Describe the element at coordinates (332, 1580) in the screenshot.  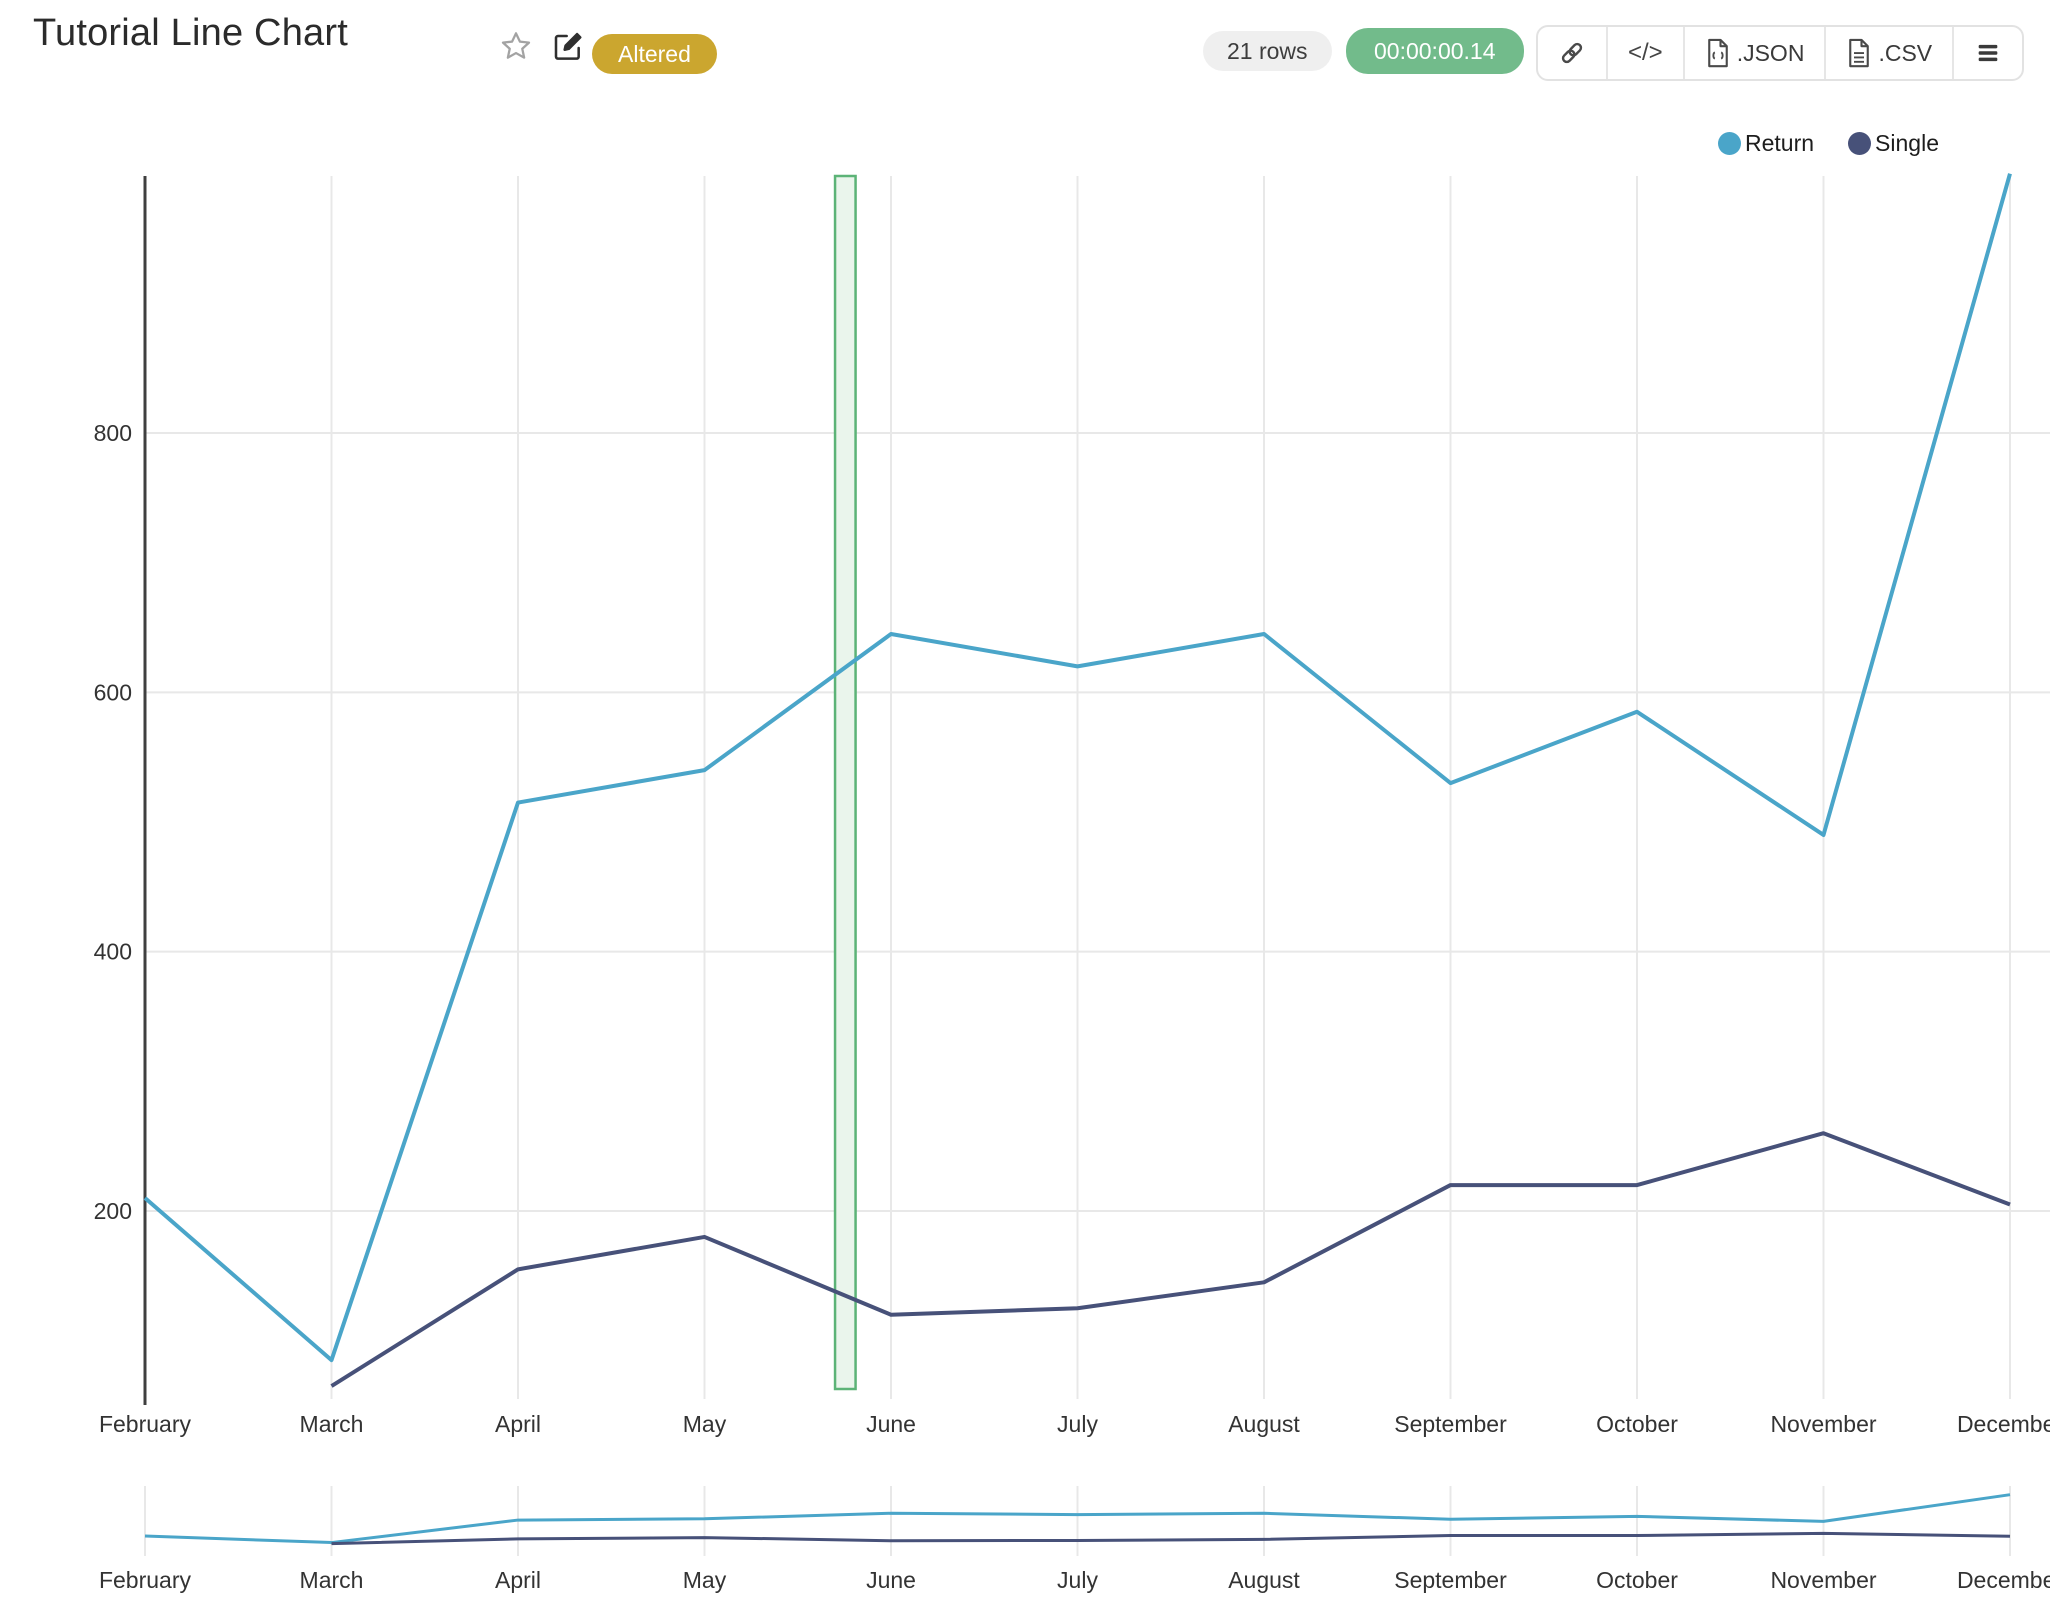
I see `range-selector-label: March` at that location.